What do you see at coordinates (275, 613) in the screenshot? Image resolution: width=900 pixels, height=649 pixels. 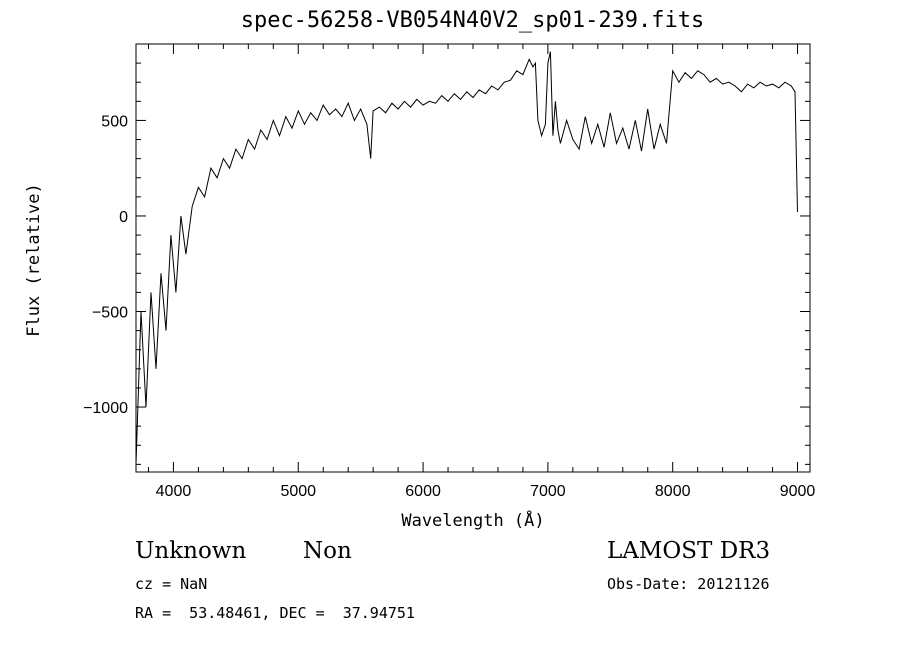 I see `coordinates: RA = 53.48461, DEC = 37.94751` at bounding box center [275, 613].